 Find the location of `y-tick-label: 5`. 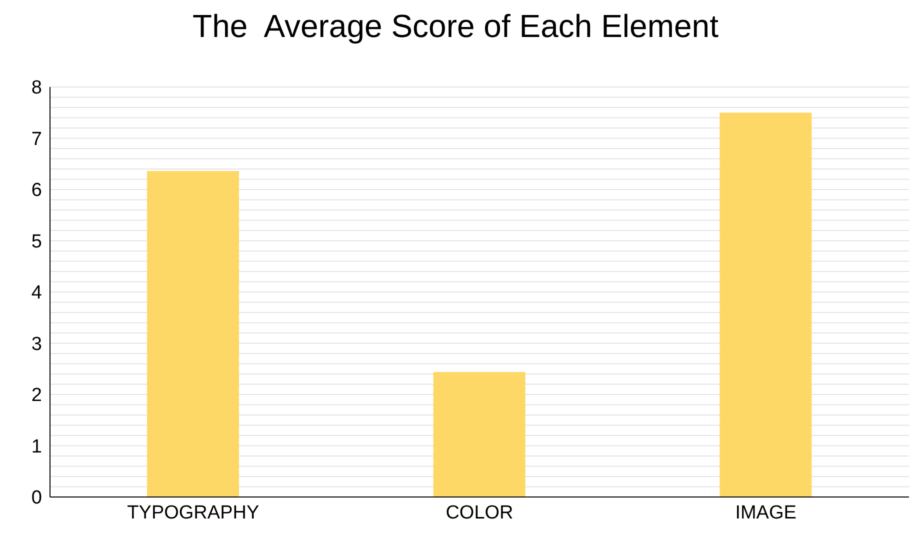

y-tick-label: 5 is located at coordinates (36, 241).